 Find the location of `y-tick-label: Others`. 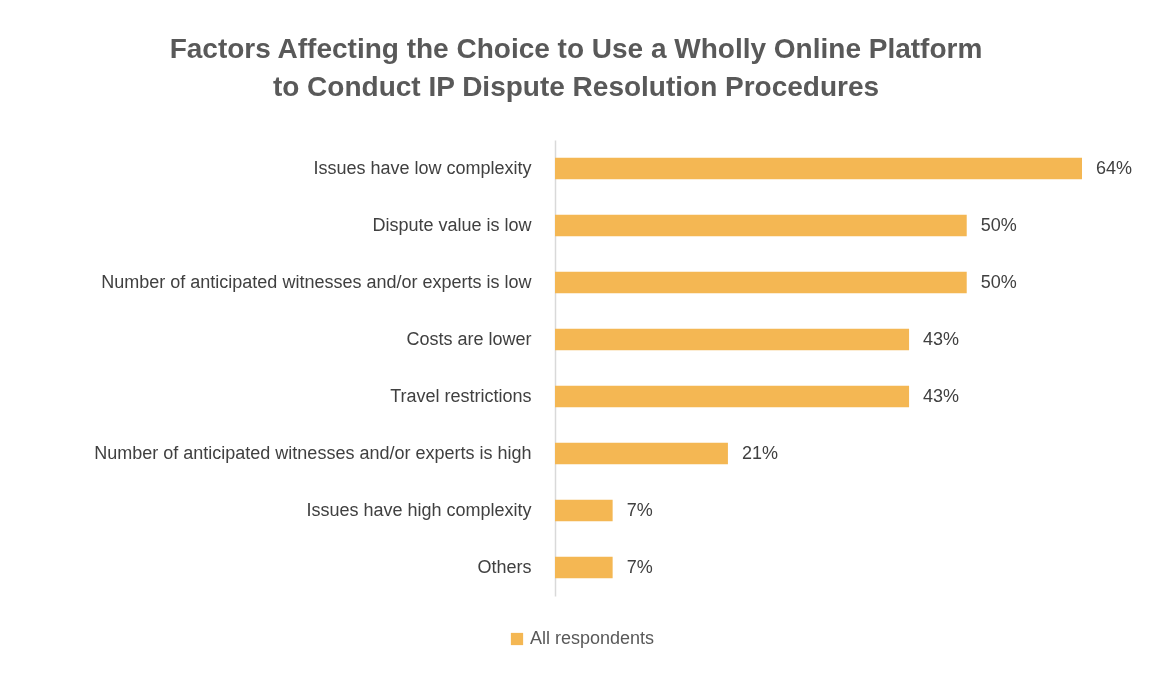

y-tick-label: Others is located at coordinates (504, 566).